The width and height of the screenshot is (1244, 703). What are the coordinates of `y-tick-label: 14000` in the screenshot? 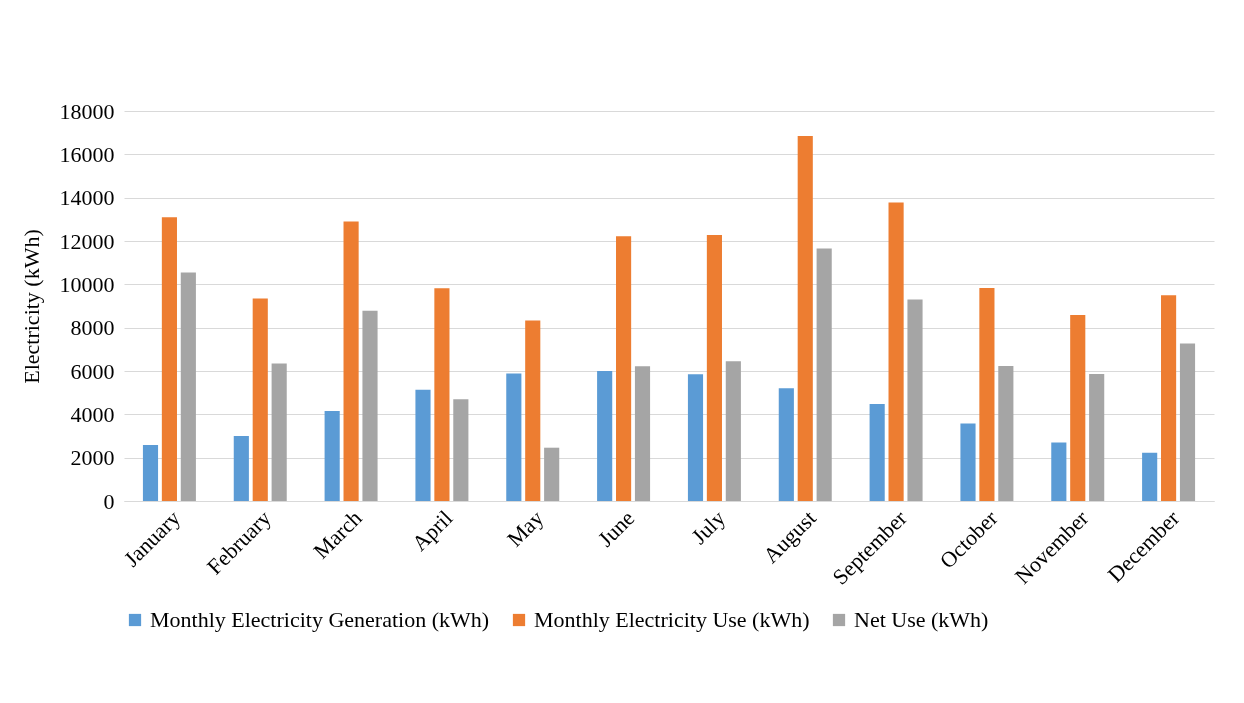 It's located at (87, 198).